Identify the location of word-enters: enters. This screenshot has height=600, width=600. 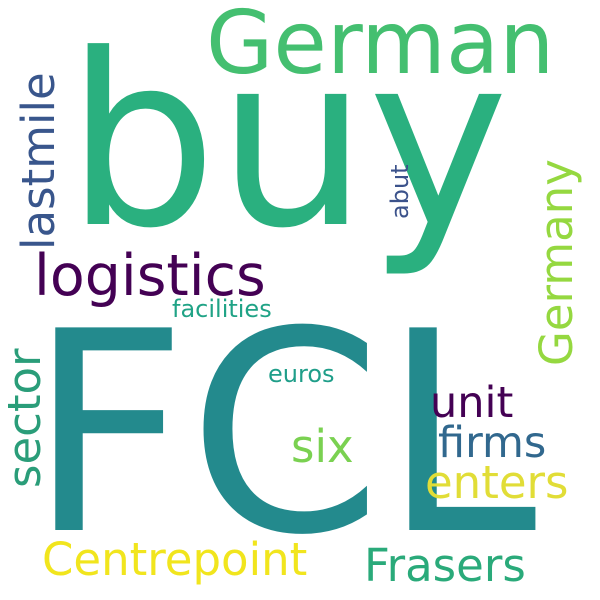
(497, 482).